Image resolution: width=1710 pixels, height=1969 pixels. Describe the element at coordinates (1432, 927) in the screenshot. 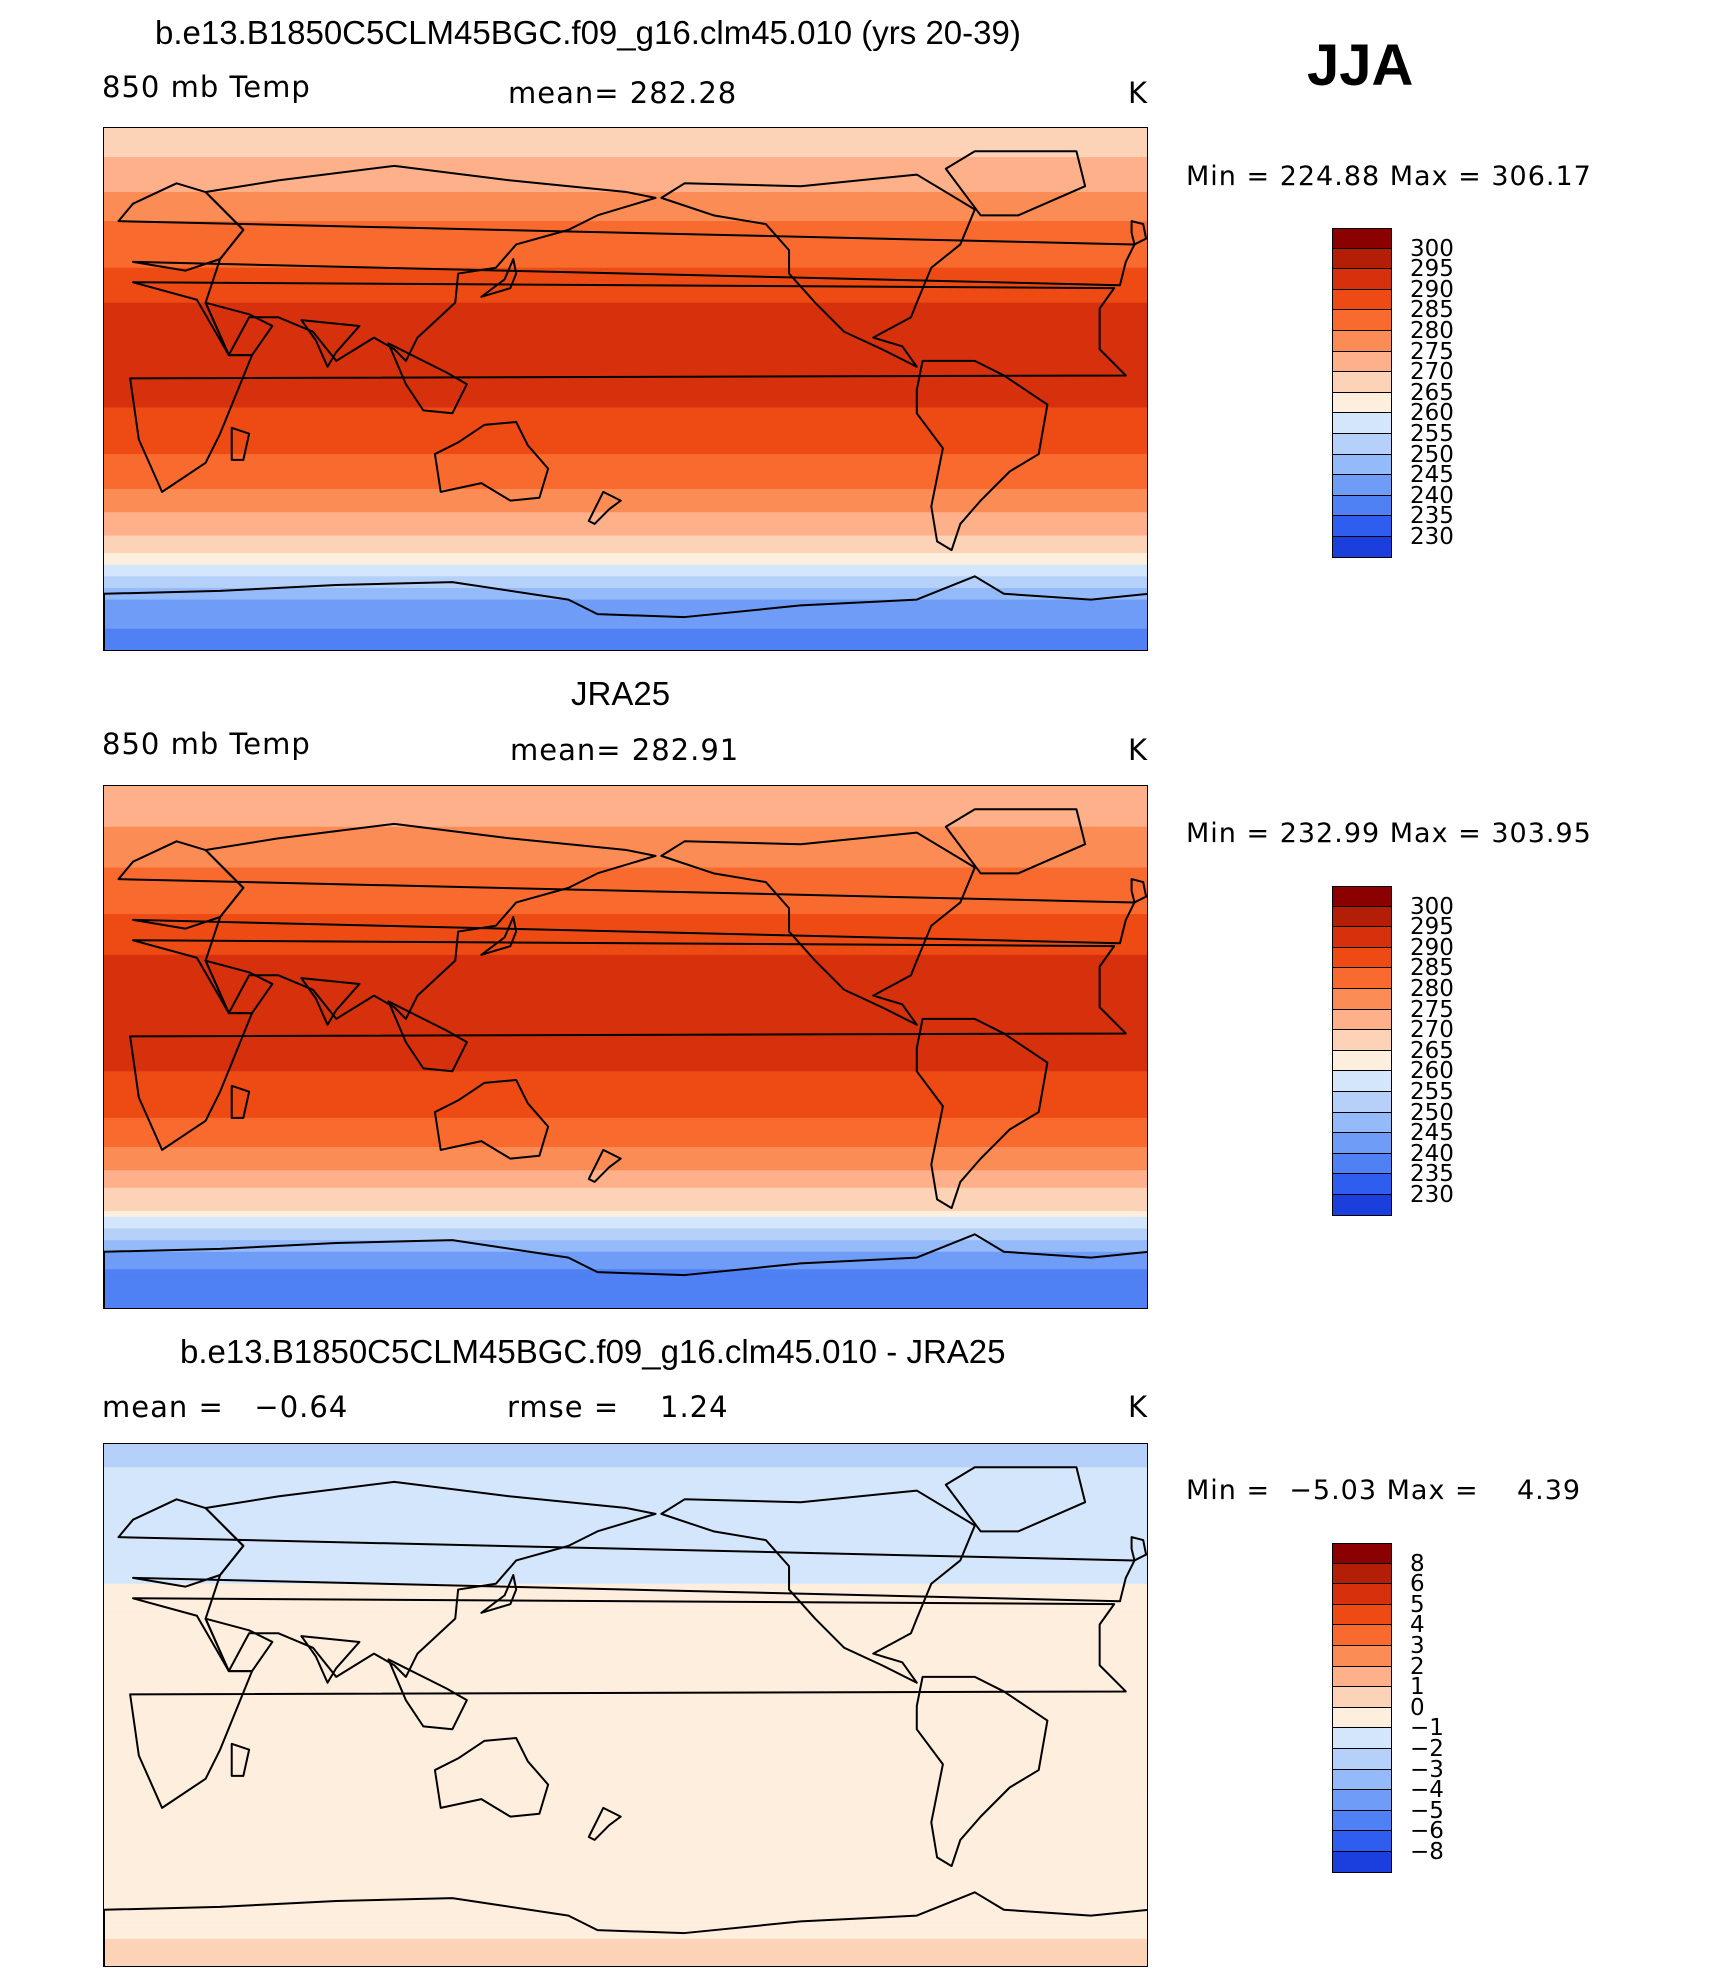

I see `colorbar-tick-label: 295` at that location.